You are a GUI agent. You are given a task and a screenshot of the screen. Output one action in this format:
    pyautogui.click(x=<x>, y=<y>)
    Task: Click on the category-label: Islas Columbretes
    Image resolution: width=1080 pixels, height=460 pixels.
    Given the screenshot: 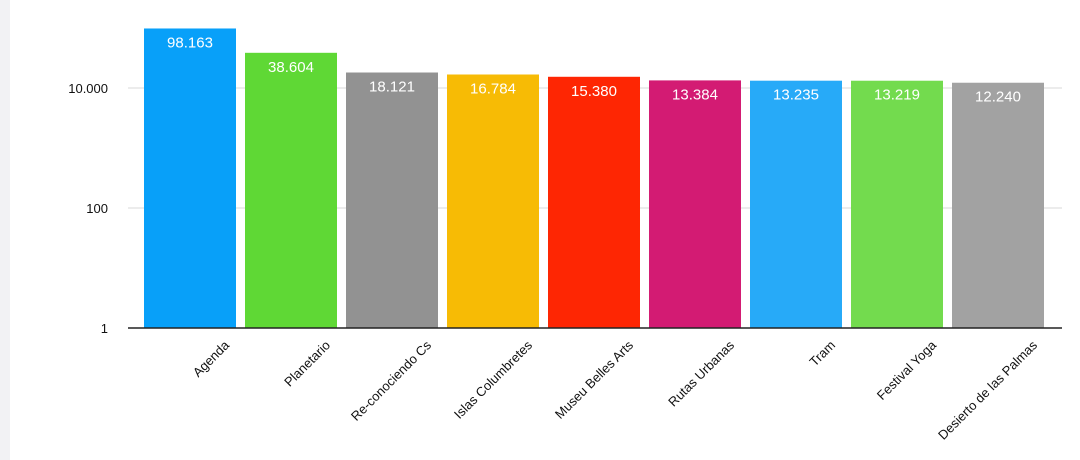 What is the action you would take?
    pyautogui.click(x=493, y=379)
    